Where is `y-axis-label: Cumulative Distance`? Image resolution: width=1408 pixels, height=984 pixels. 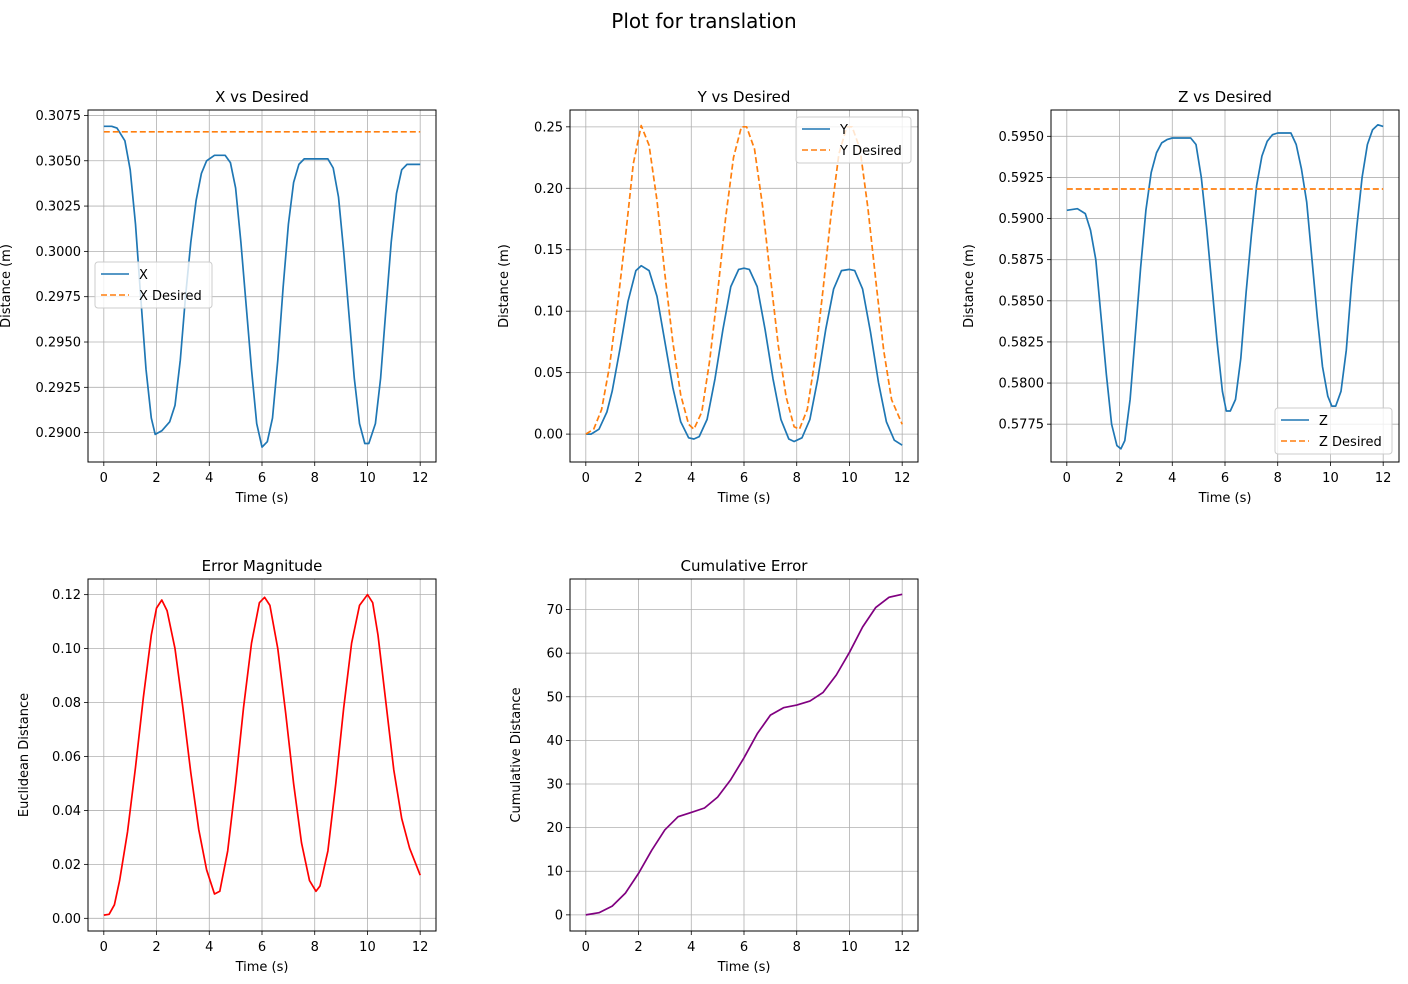
y-axis-label: Cumulative Distance is located at coordinates (516, 754).